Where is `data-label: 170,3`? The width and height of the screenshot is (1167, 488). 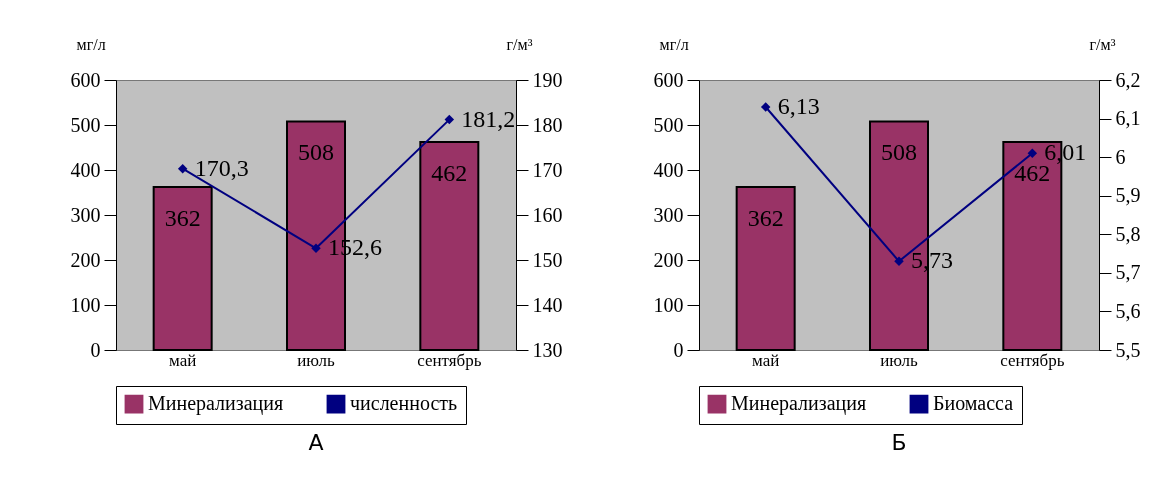
data-label: 170,3 is located at coordinates (221, 167).